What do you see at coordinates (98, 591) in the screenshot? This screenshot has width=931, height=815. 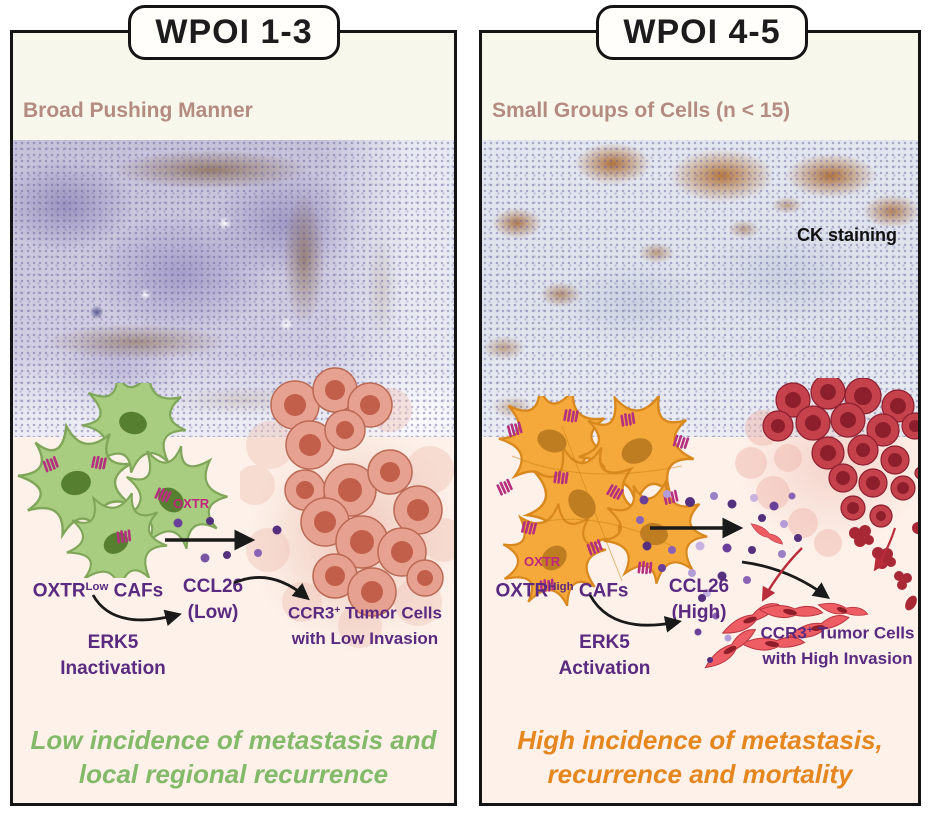 I see `left-caf-label: OXTRLow CAFs` at bounding box center [98, 591].